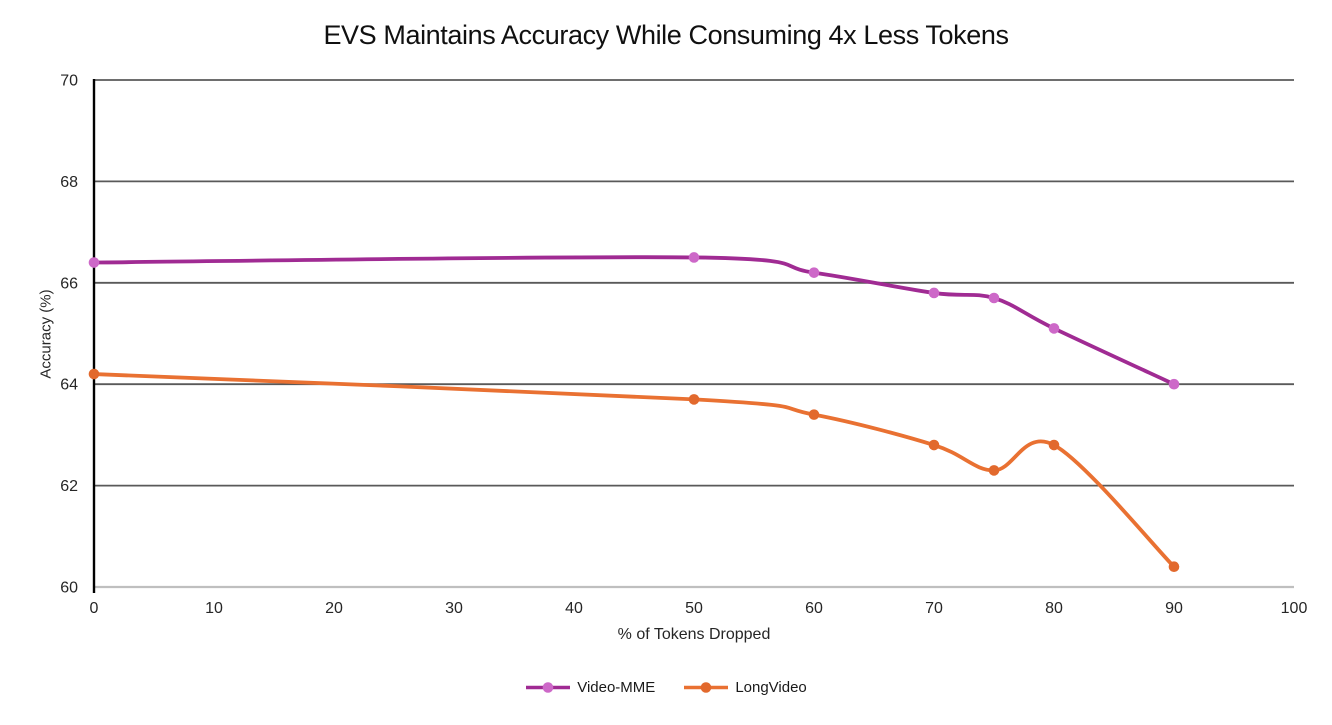 This screenshot has width=1332, height=725. What do you see at coordinates (1054, 608) in the screenshot?
I see `x-tick-label: 80` at bounding box center [1054, 608].